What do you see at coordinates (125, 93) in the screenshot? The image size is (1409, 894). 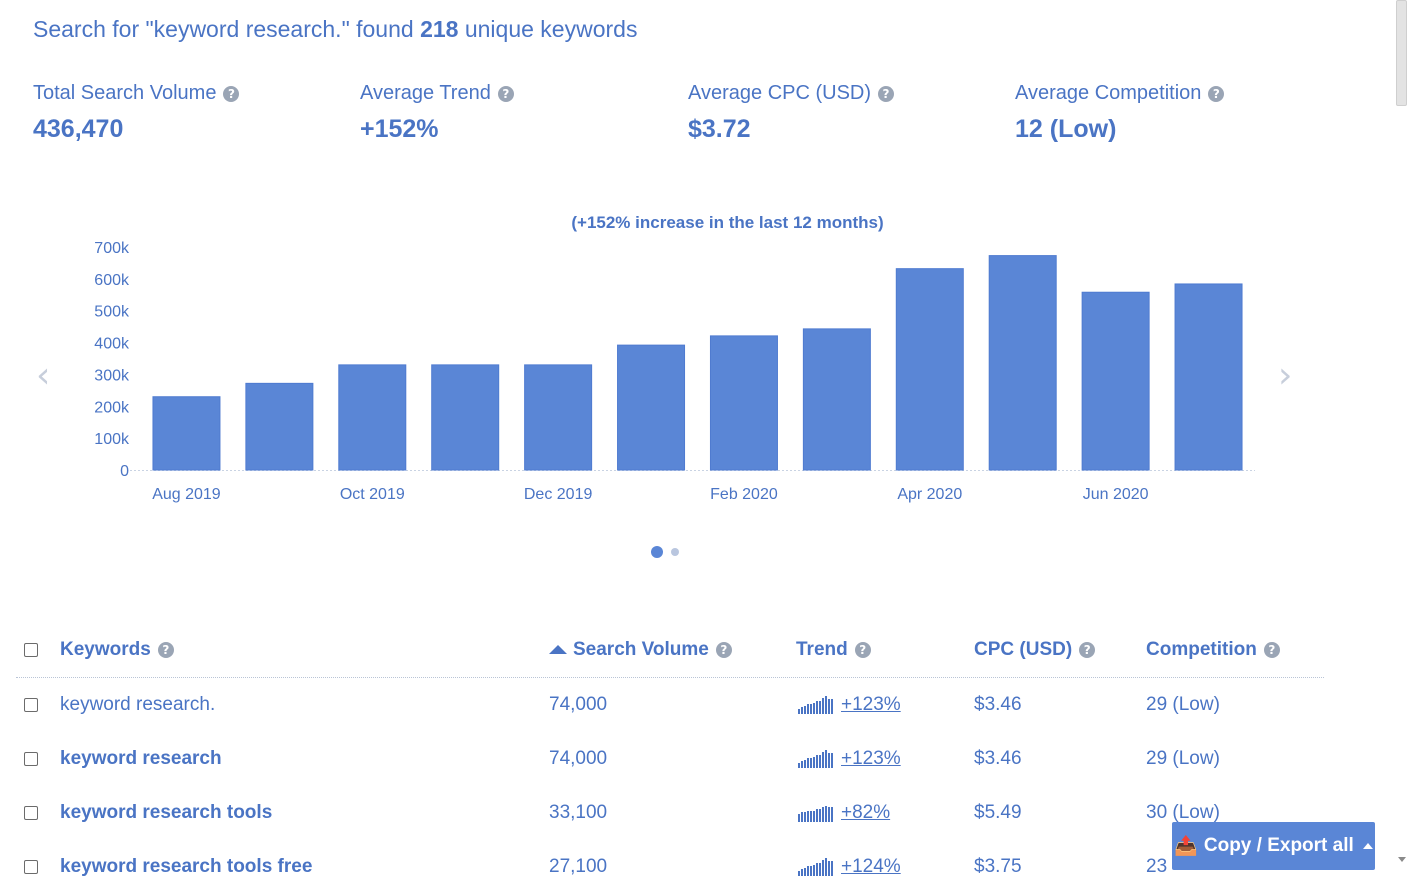 I see `stat-label: Total Search Volume` at bounding box center [125, 93].